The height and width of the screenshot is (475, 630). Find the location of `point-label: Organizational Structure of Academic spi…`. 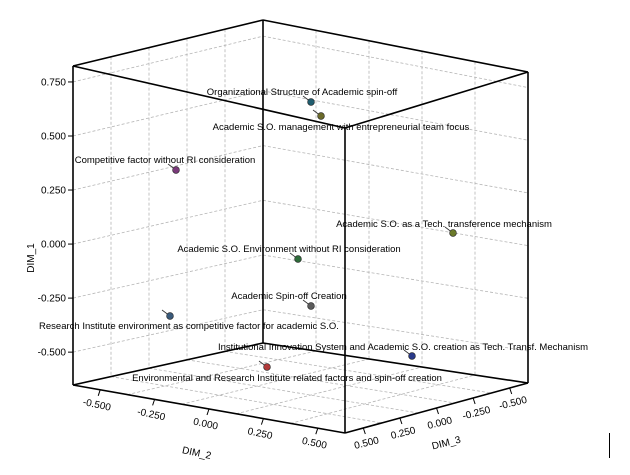

point-label: Organizational Structure of Academic spi… is located at coordinates (302, 92).